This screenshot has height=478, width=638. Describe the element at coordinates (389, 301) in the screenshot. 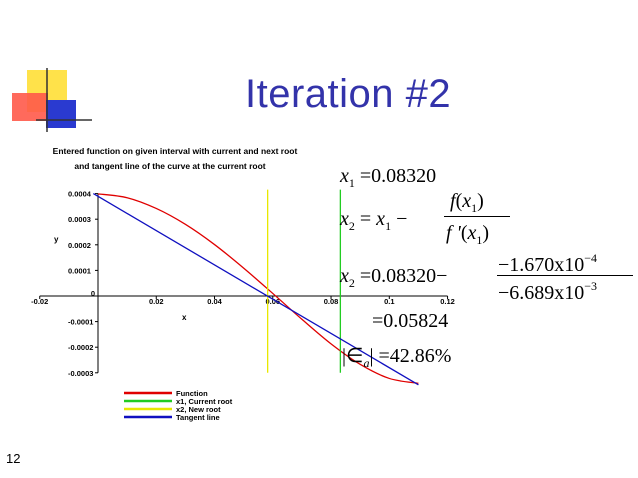

I see `x-tick-label: 0.1` at that location.